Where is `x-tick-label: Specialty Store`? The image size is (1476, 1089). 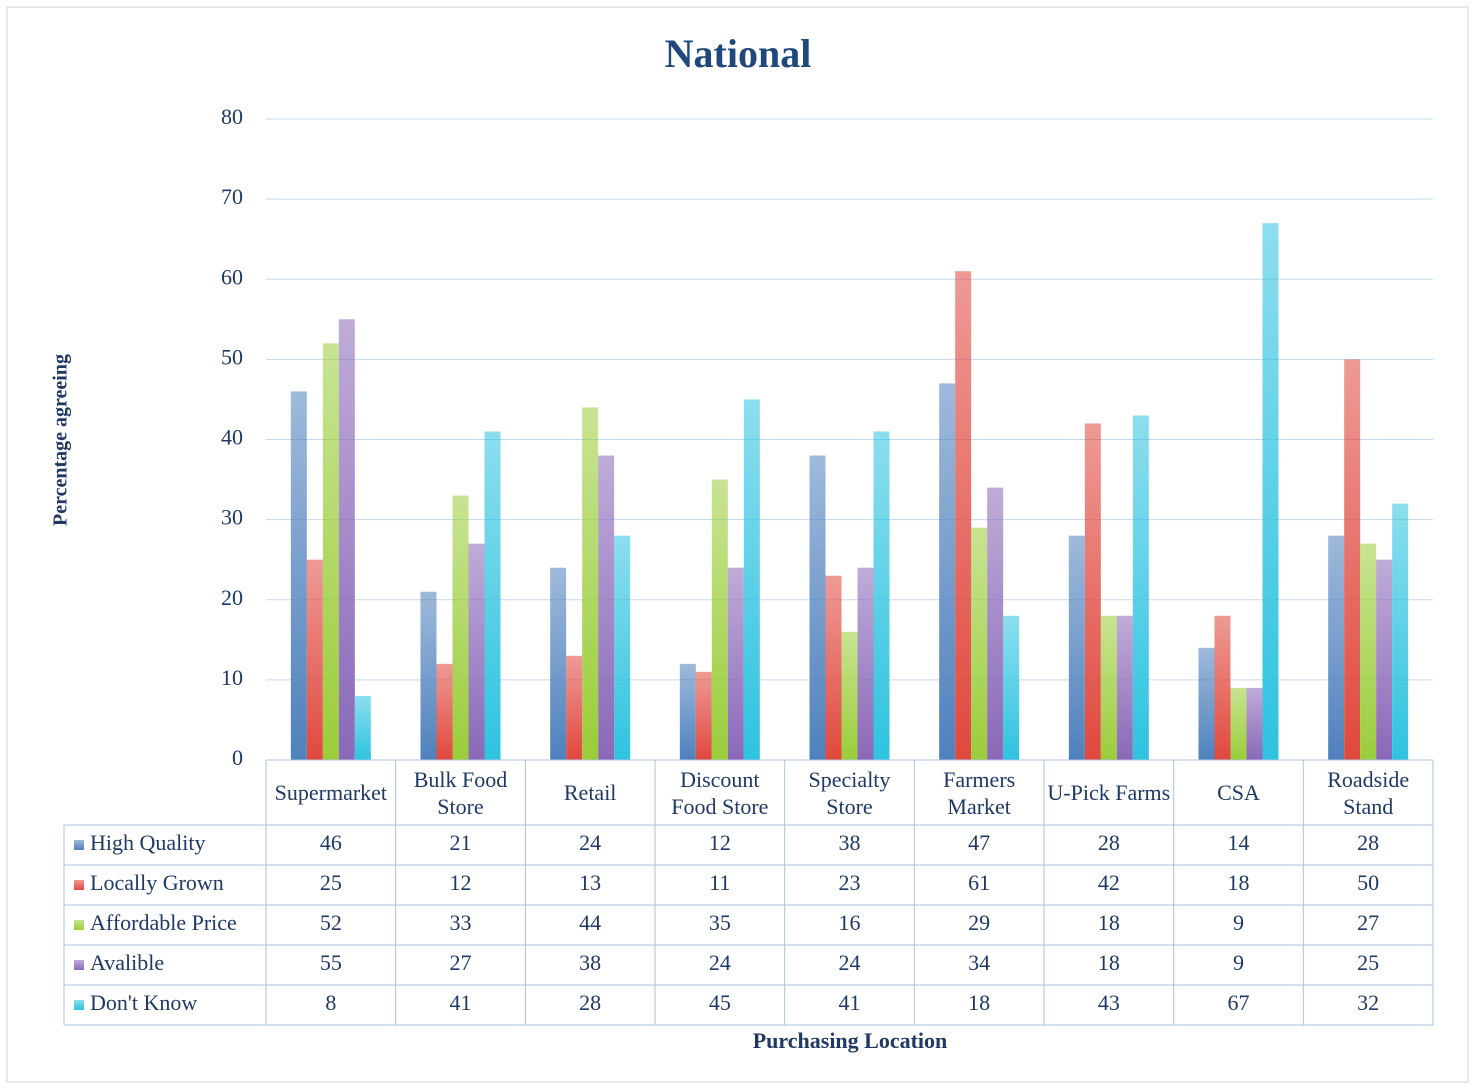
x-tick-label: Specialty Store is located at coordinates (849, 792).